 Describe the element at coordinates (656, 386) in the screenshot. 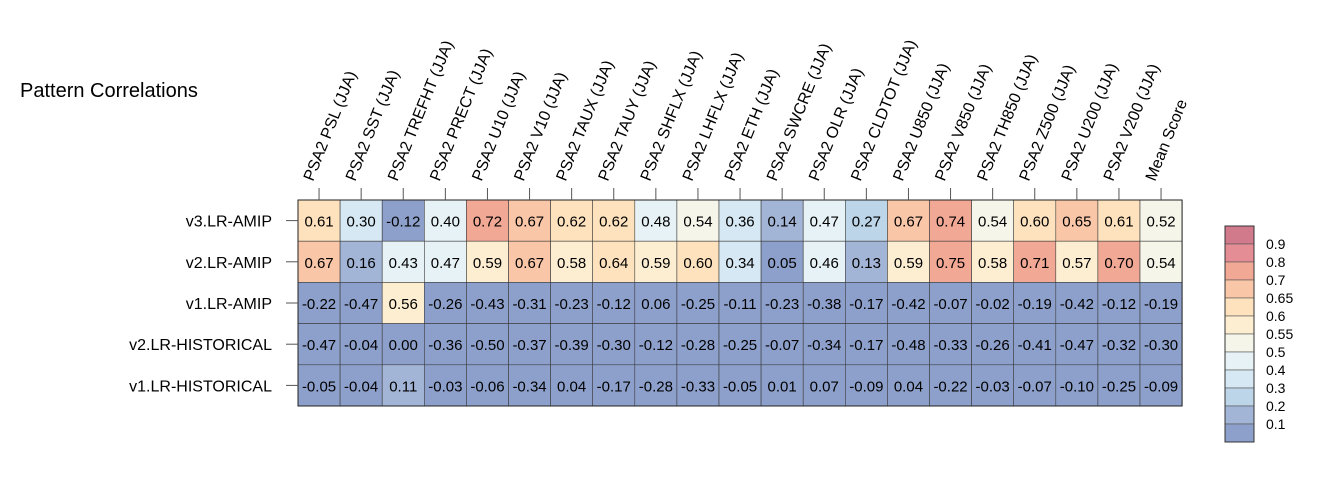

I see `cell-value-label: -0.28` at that location.